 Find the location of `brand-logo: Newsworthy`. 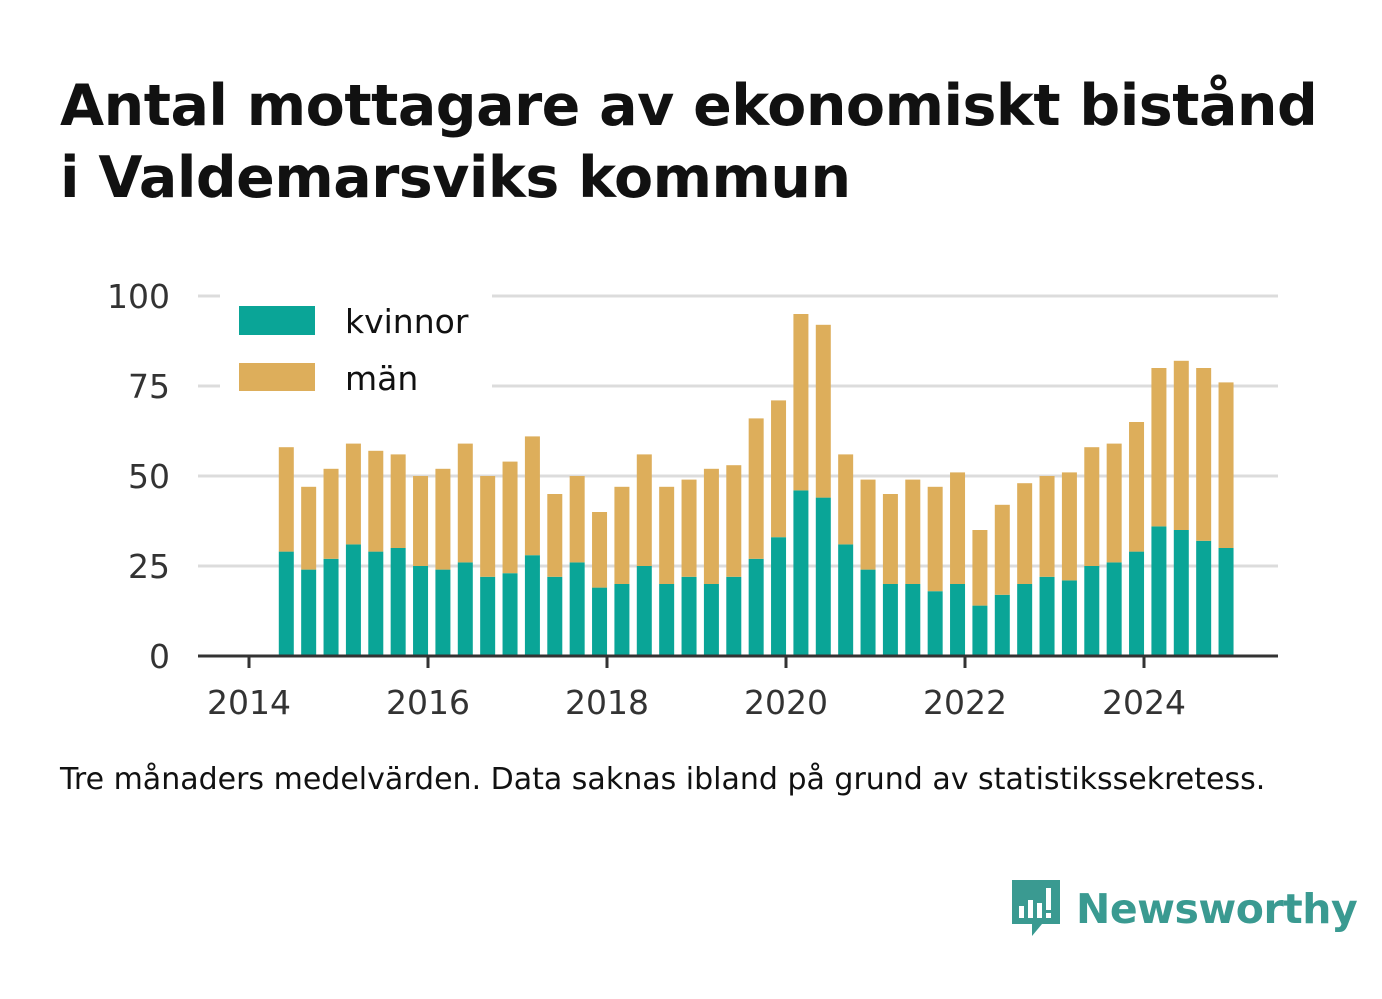

brand-logo: Newsworthy is located at coordinates (1184, 909).